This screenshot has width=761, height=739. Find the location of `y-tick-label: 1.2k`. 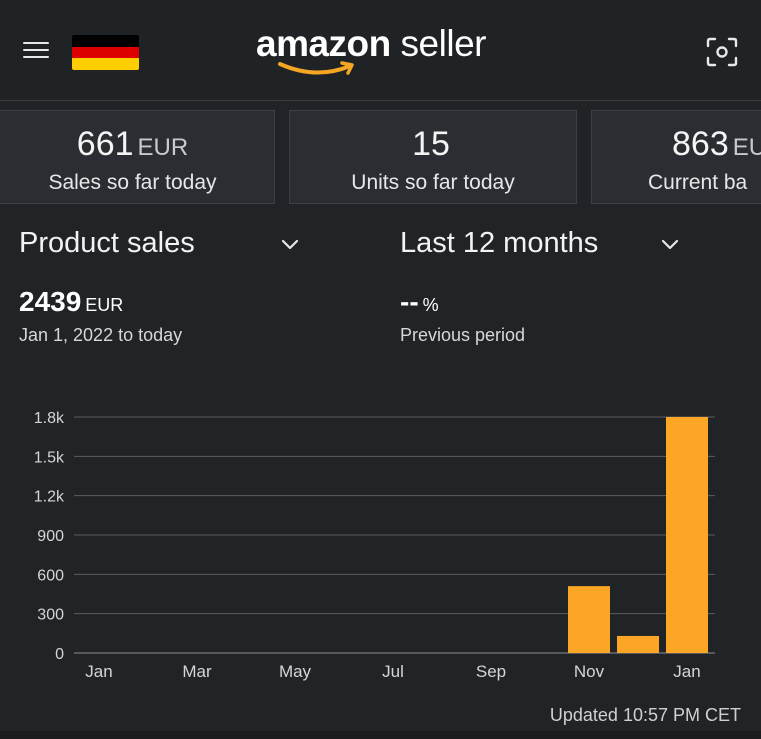

y-tick-label: 1.2k is located at coordinates (49, 497).